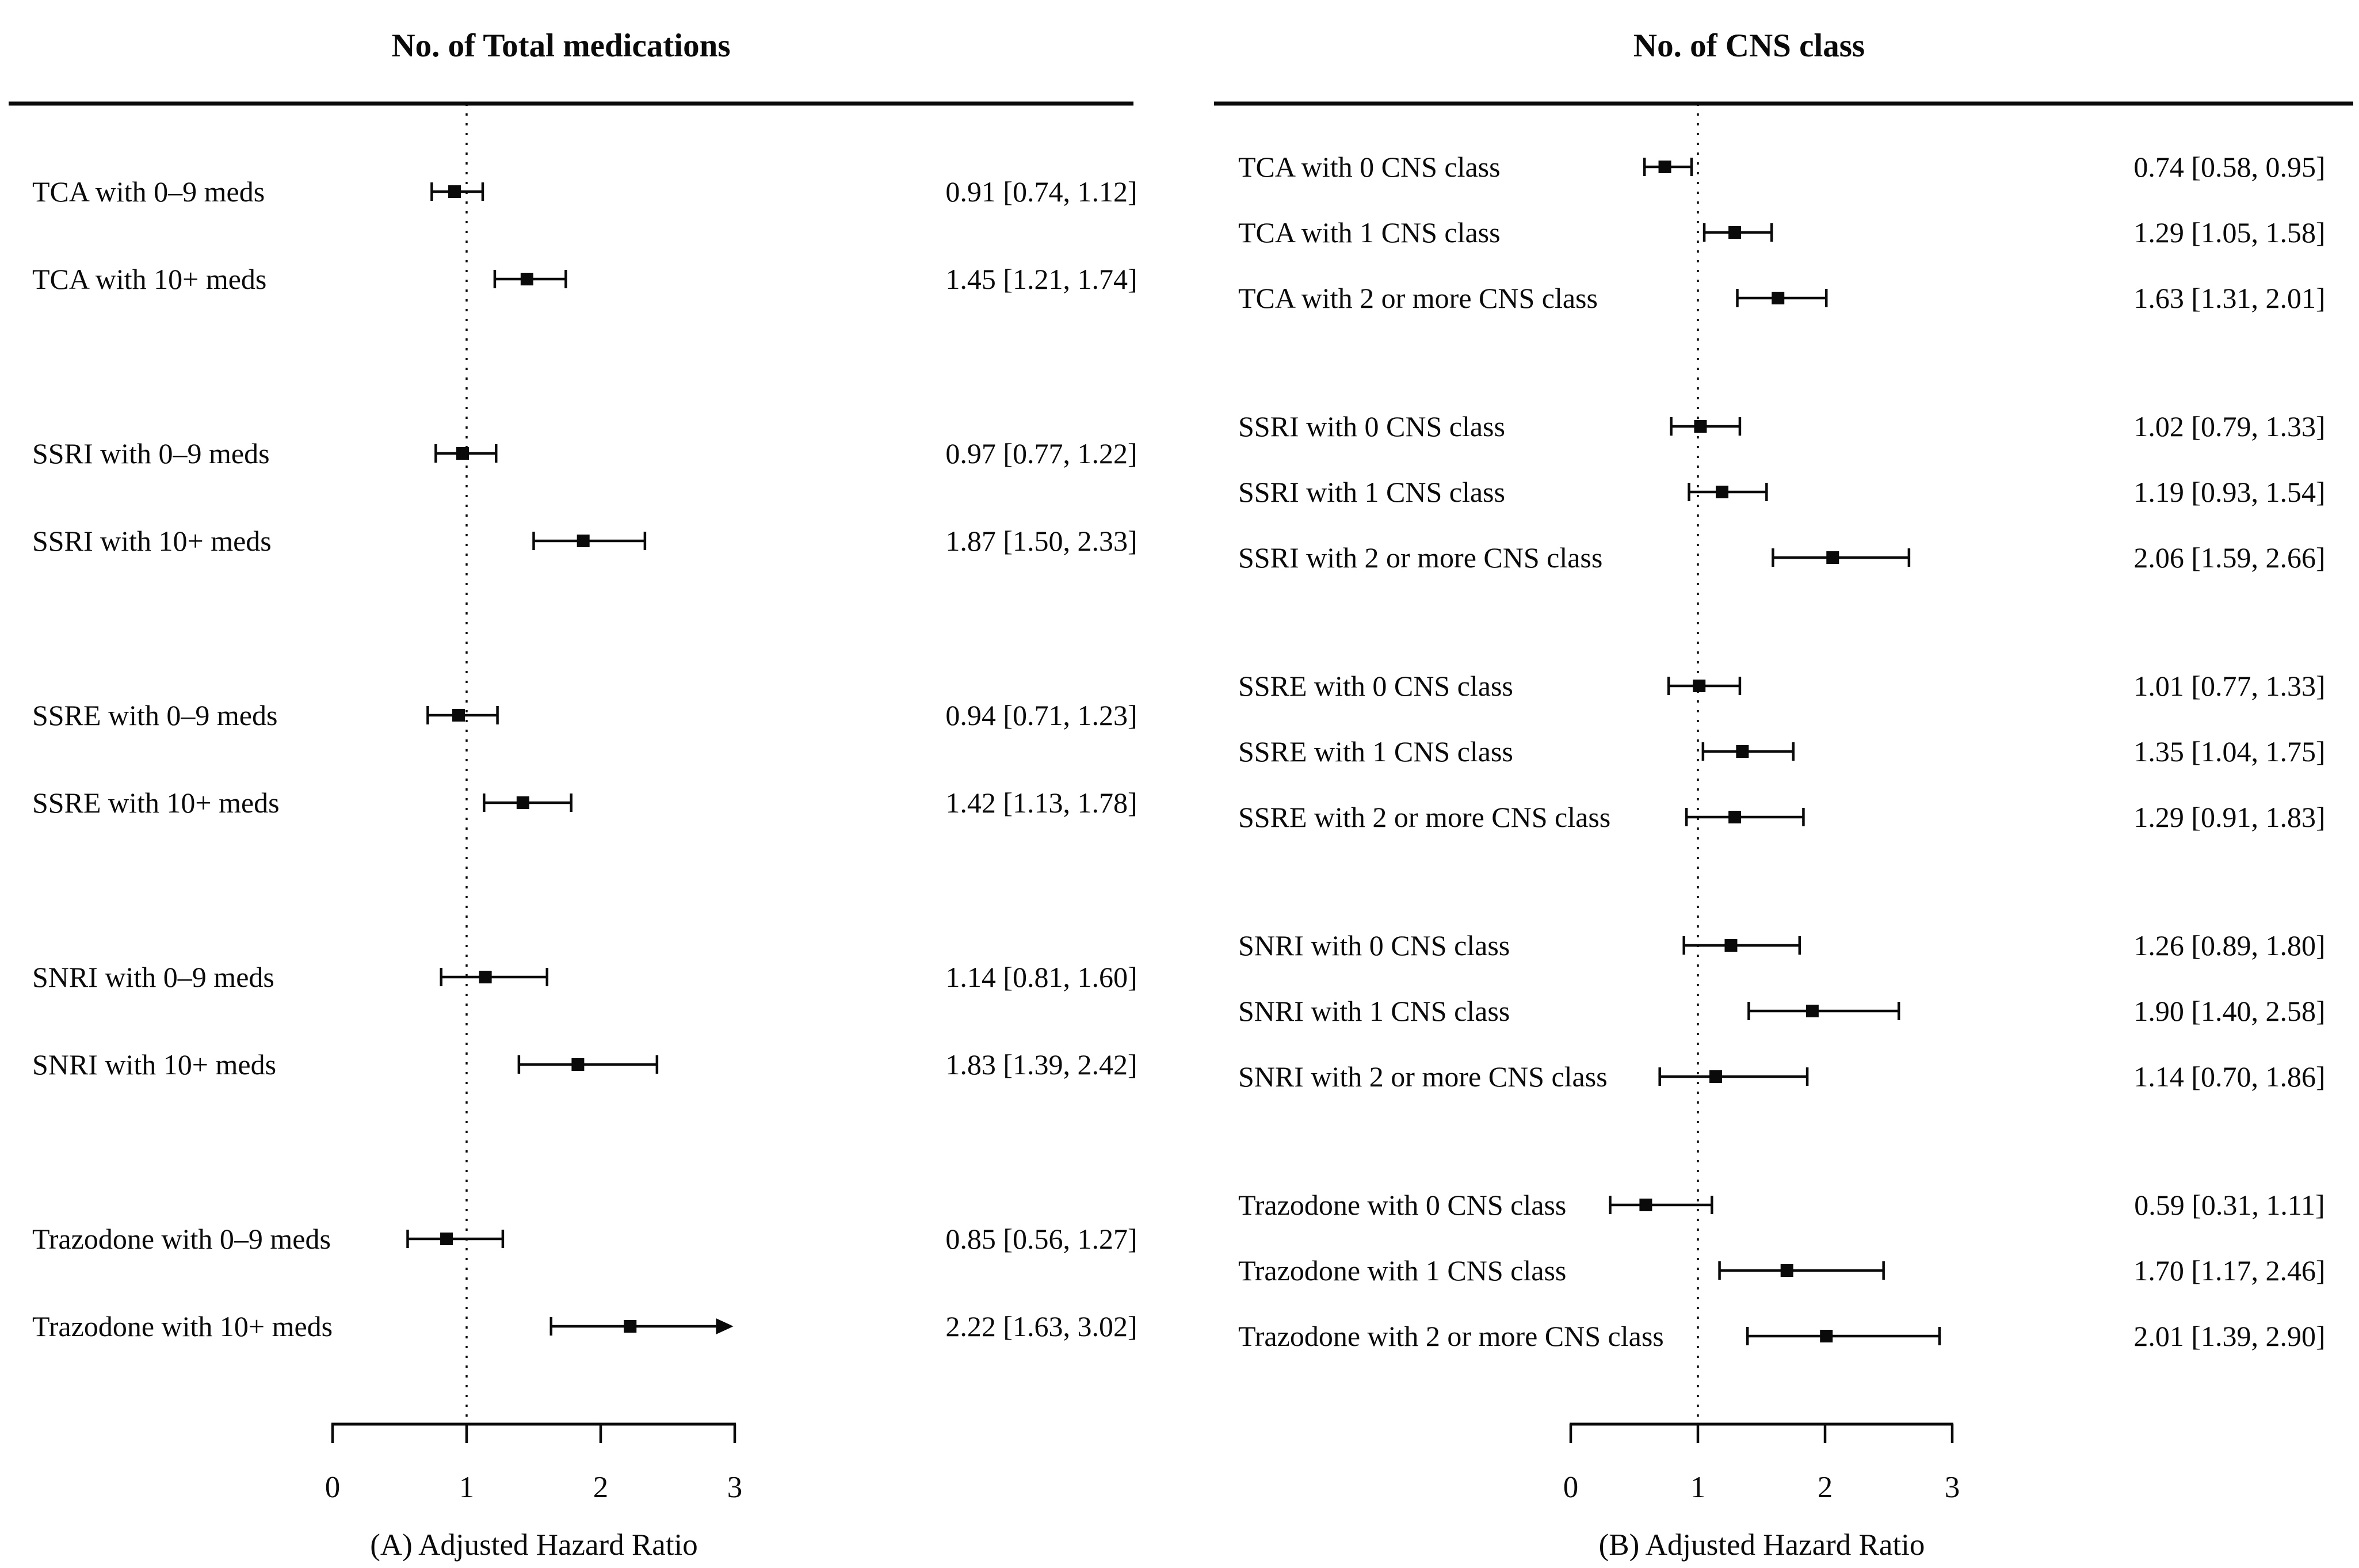  I want to click on row-label: Trazodone with 0 CNS class, so click(1402, 1205).